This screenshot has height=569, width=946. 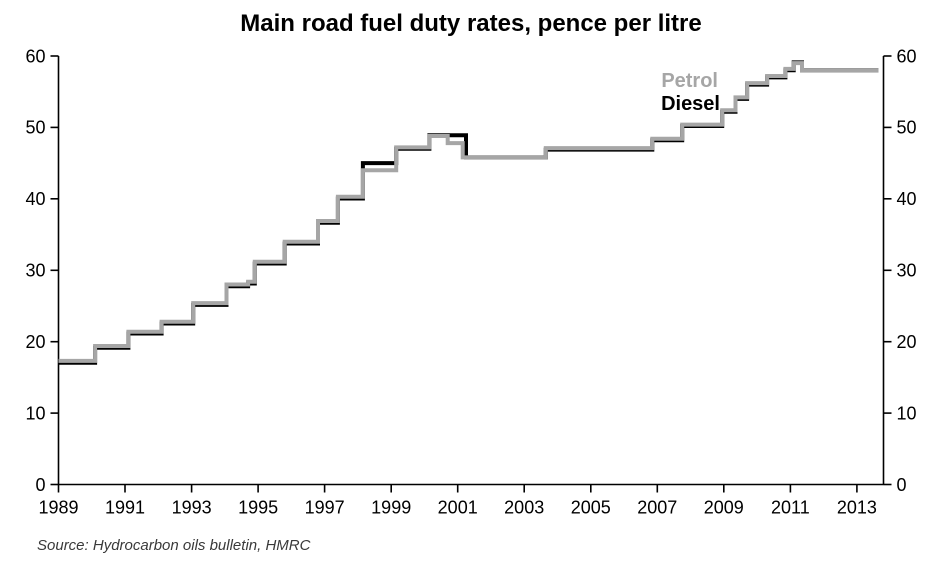 What do you see at coordinates (35, 271) in the screenshot?
I see `y-tick-label-left: 30` at bounding box center [35, 271].